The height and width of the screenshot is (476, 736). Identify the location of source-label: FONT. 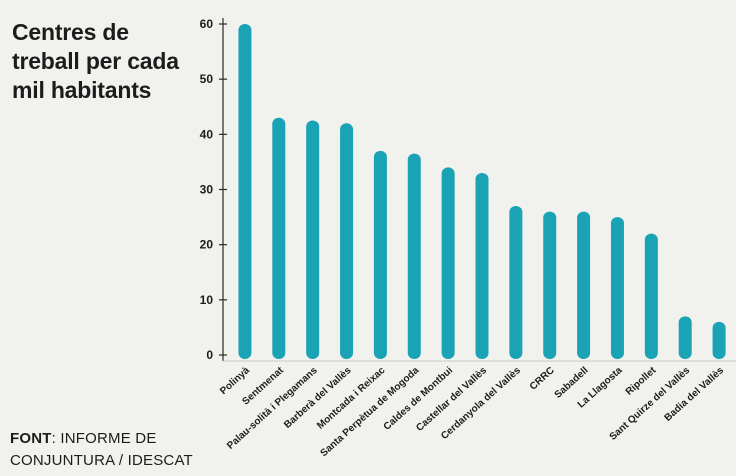
(31, 438).